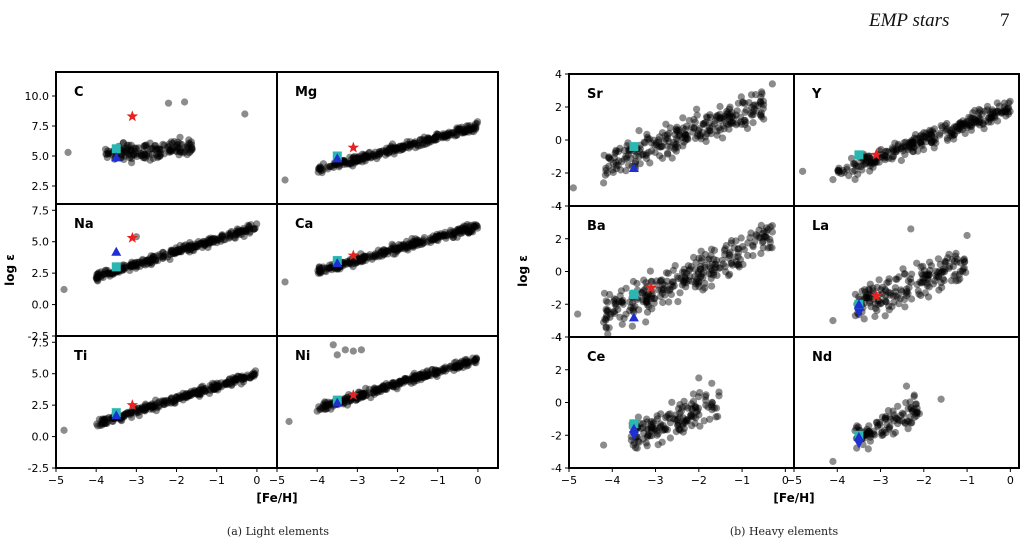  Describe the element at coordinates (37, 96) in the screenshot. I see `y-tick-label: 10.0` at that location.